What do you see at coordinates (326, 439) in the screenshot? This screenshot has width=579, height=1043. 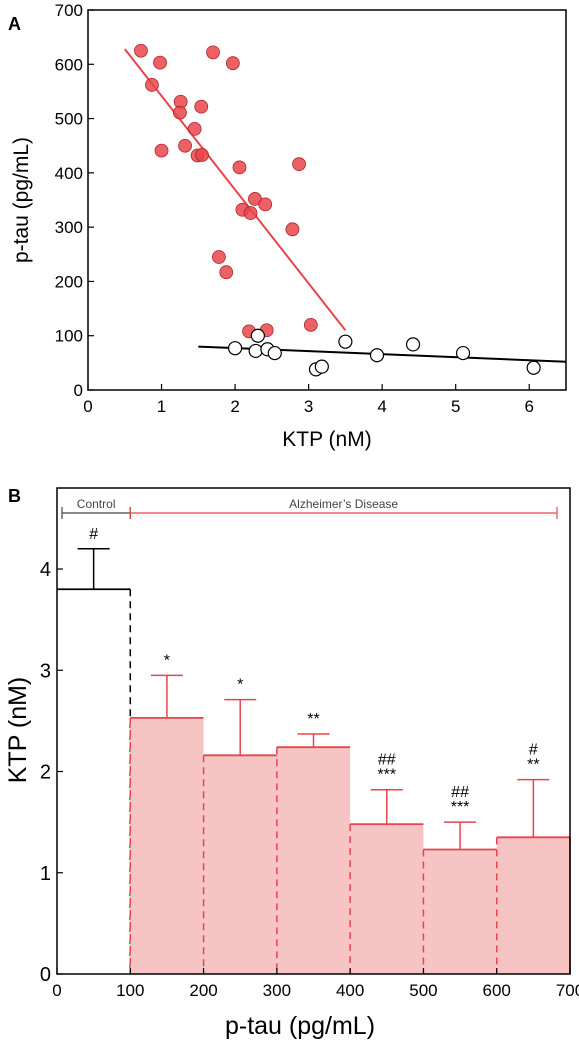 I see `panel-a-x-axis-label: KTP (nM)` at bounding box center [326, 439].